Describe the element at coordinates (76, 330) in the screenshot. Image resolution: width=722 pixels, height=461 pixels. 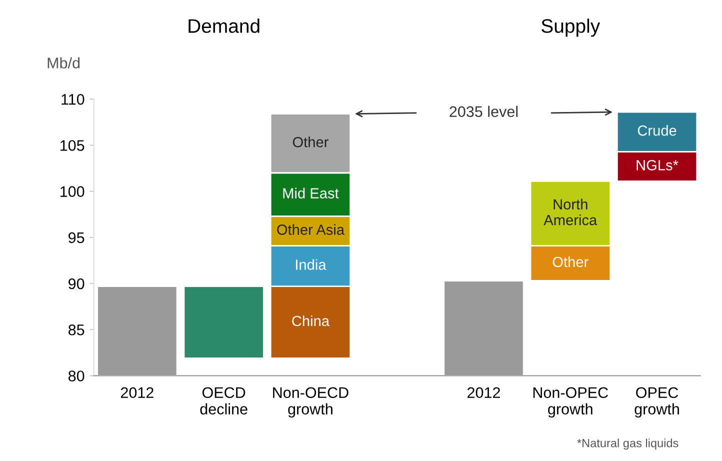
I see `y-tick-label: 85` at that location.